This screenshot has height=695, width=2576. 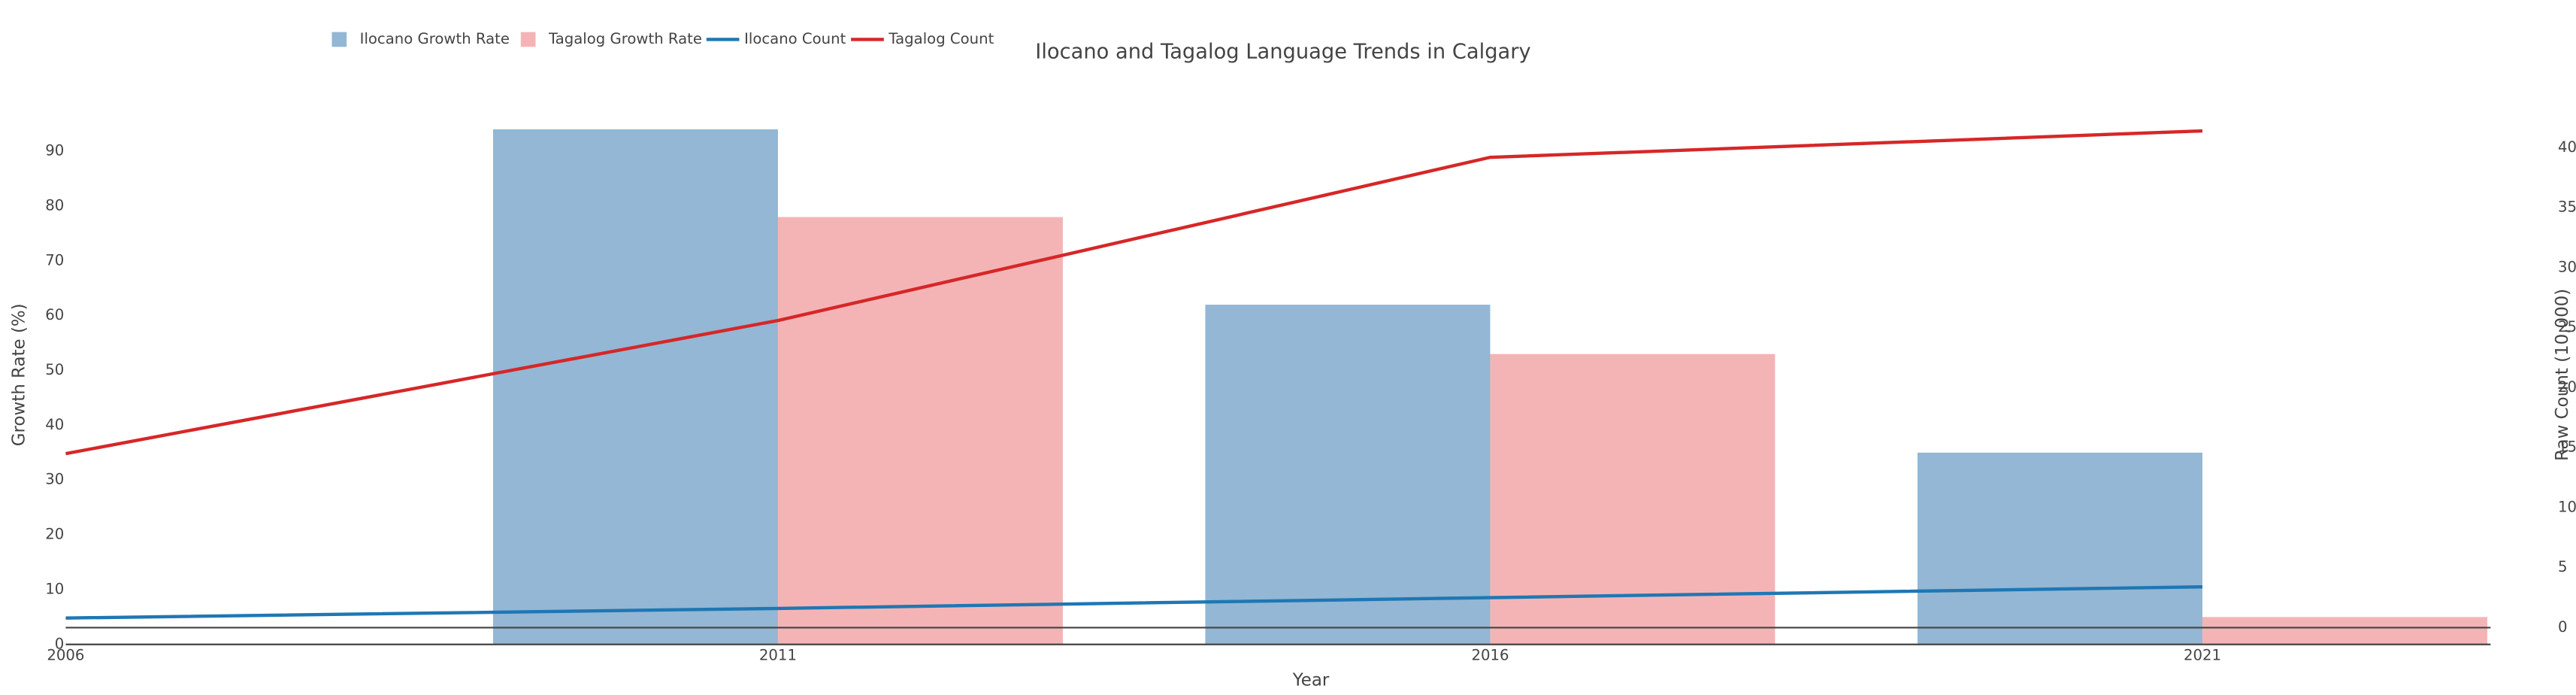 I want to click on y-tick-label: 20, so click(x=54, y=534).